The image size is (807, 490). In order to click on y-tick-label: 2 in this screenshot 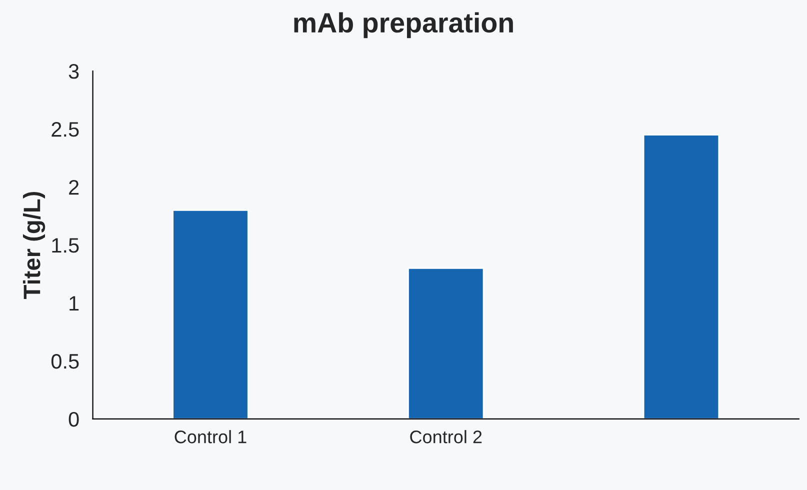, I will do `click(74, 187)`.